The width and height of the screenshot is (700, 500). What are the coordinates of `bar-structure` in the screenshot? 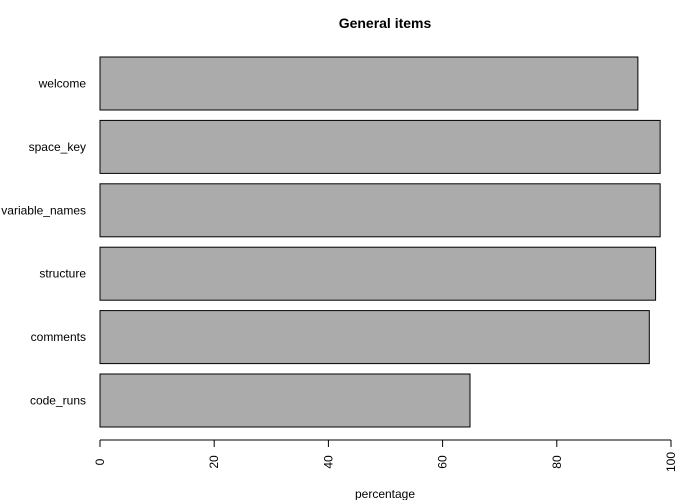 It's located at (378, 273).